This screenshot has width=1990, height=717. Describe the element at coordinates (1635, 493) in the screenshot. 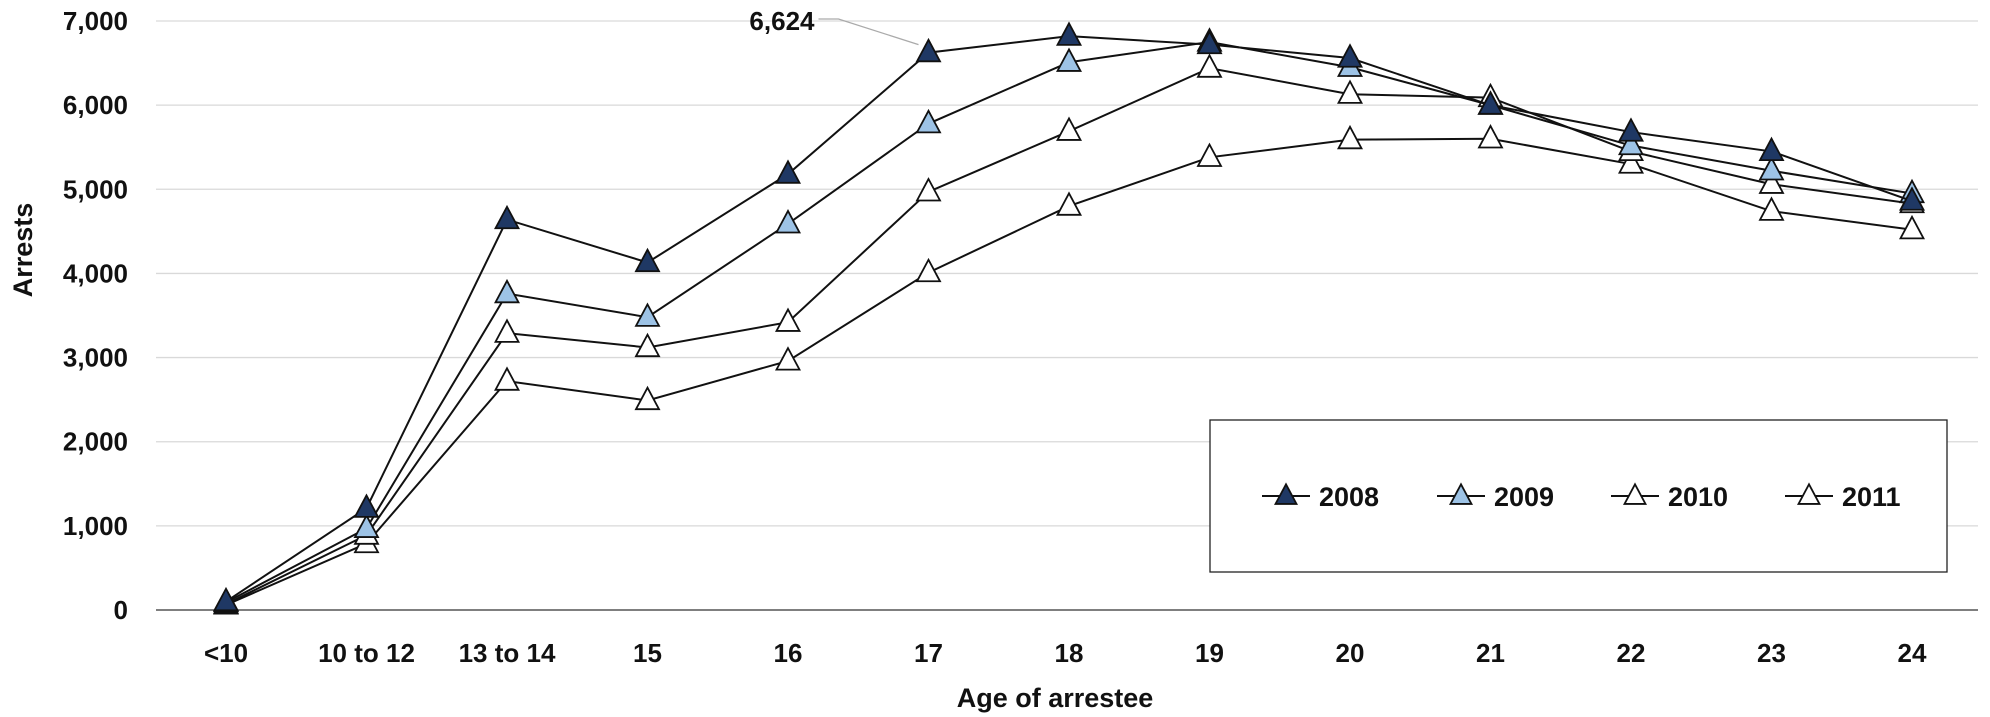

I see `legend-marker-2010` at that location.